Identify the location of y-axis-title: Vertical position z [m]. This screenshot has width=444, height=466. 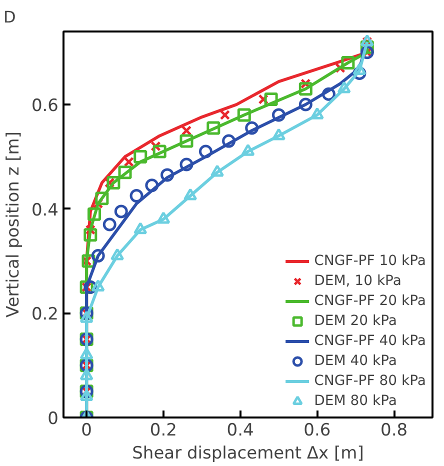
(13, 225).